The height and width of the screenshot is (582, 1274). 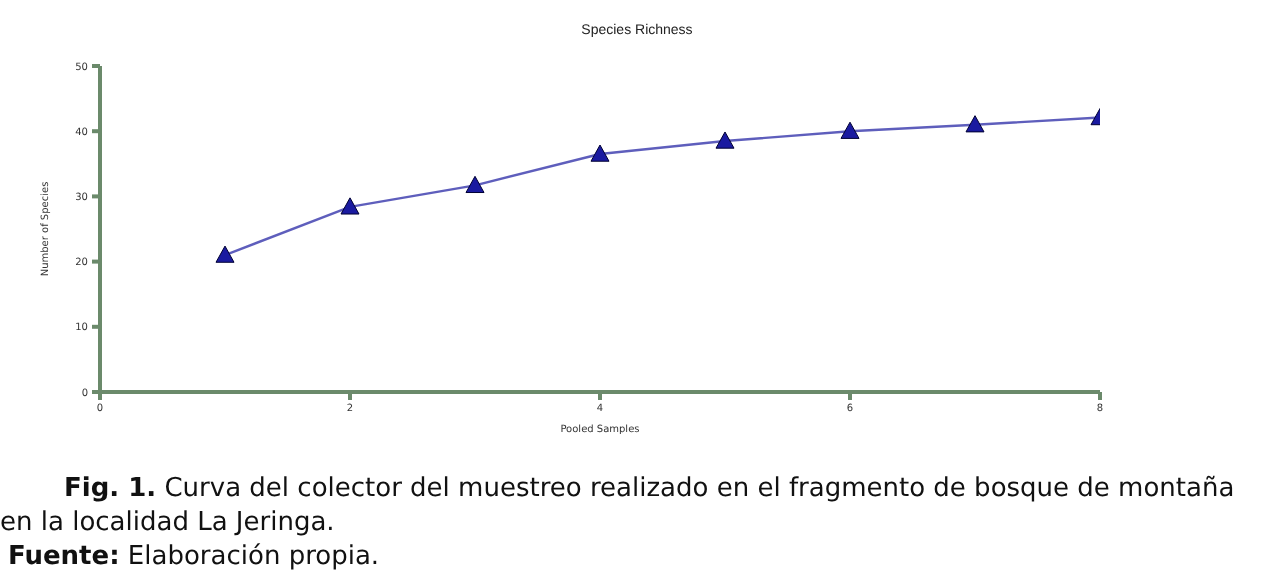 What do you see at coordinates (194, 557) in the screenshot?
I see `source-note: Fuente: Elaboración propia.` at bounding box center [194, 557].